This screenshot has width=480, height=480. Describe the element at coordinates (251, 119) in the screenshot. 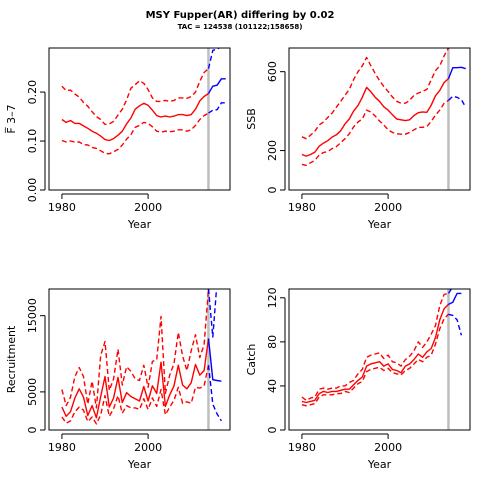

I see `y-axis-label: SSB` at that location.